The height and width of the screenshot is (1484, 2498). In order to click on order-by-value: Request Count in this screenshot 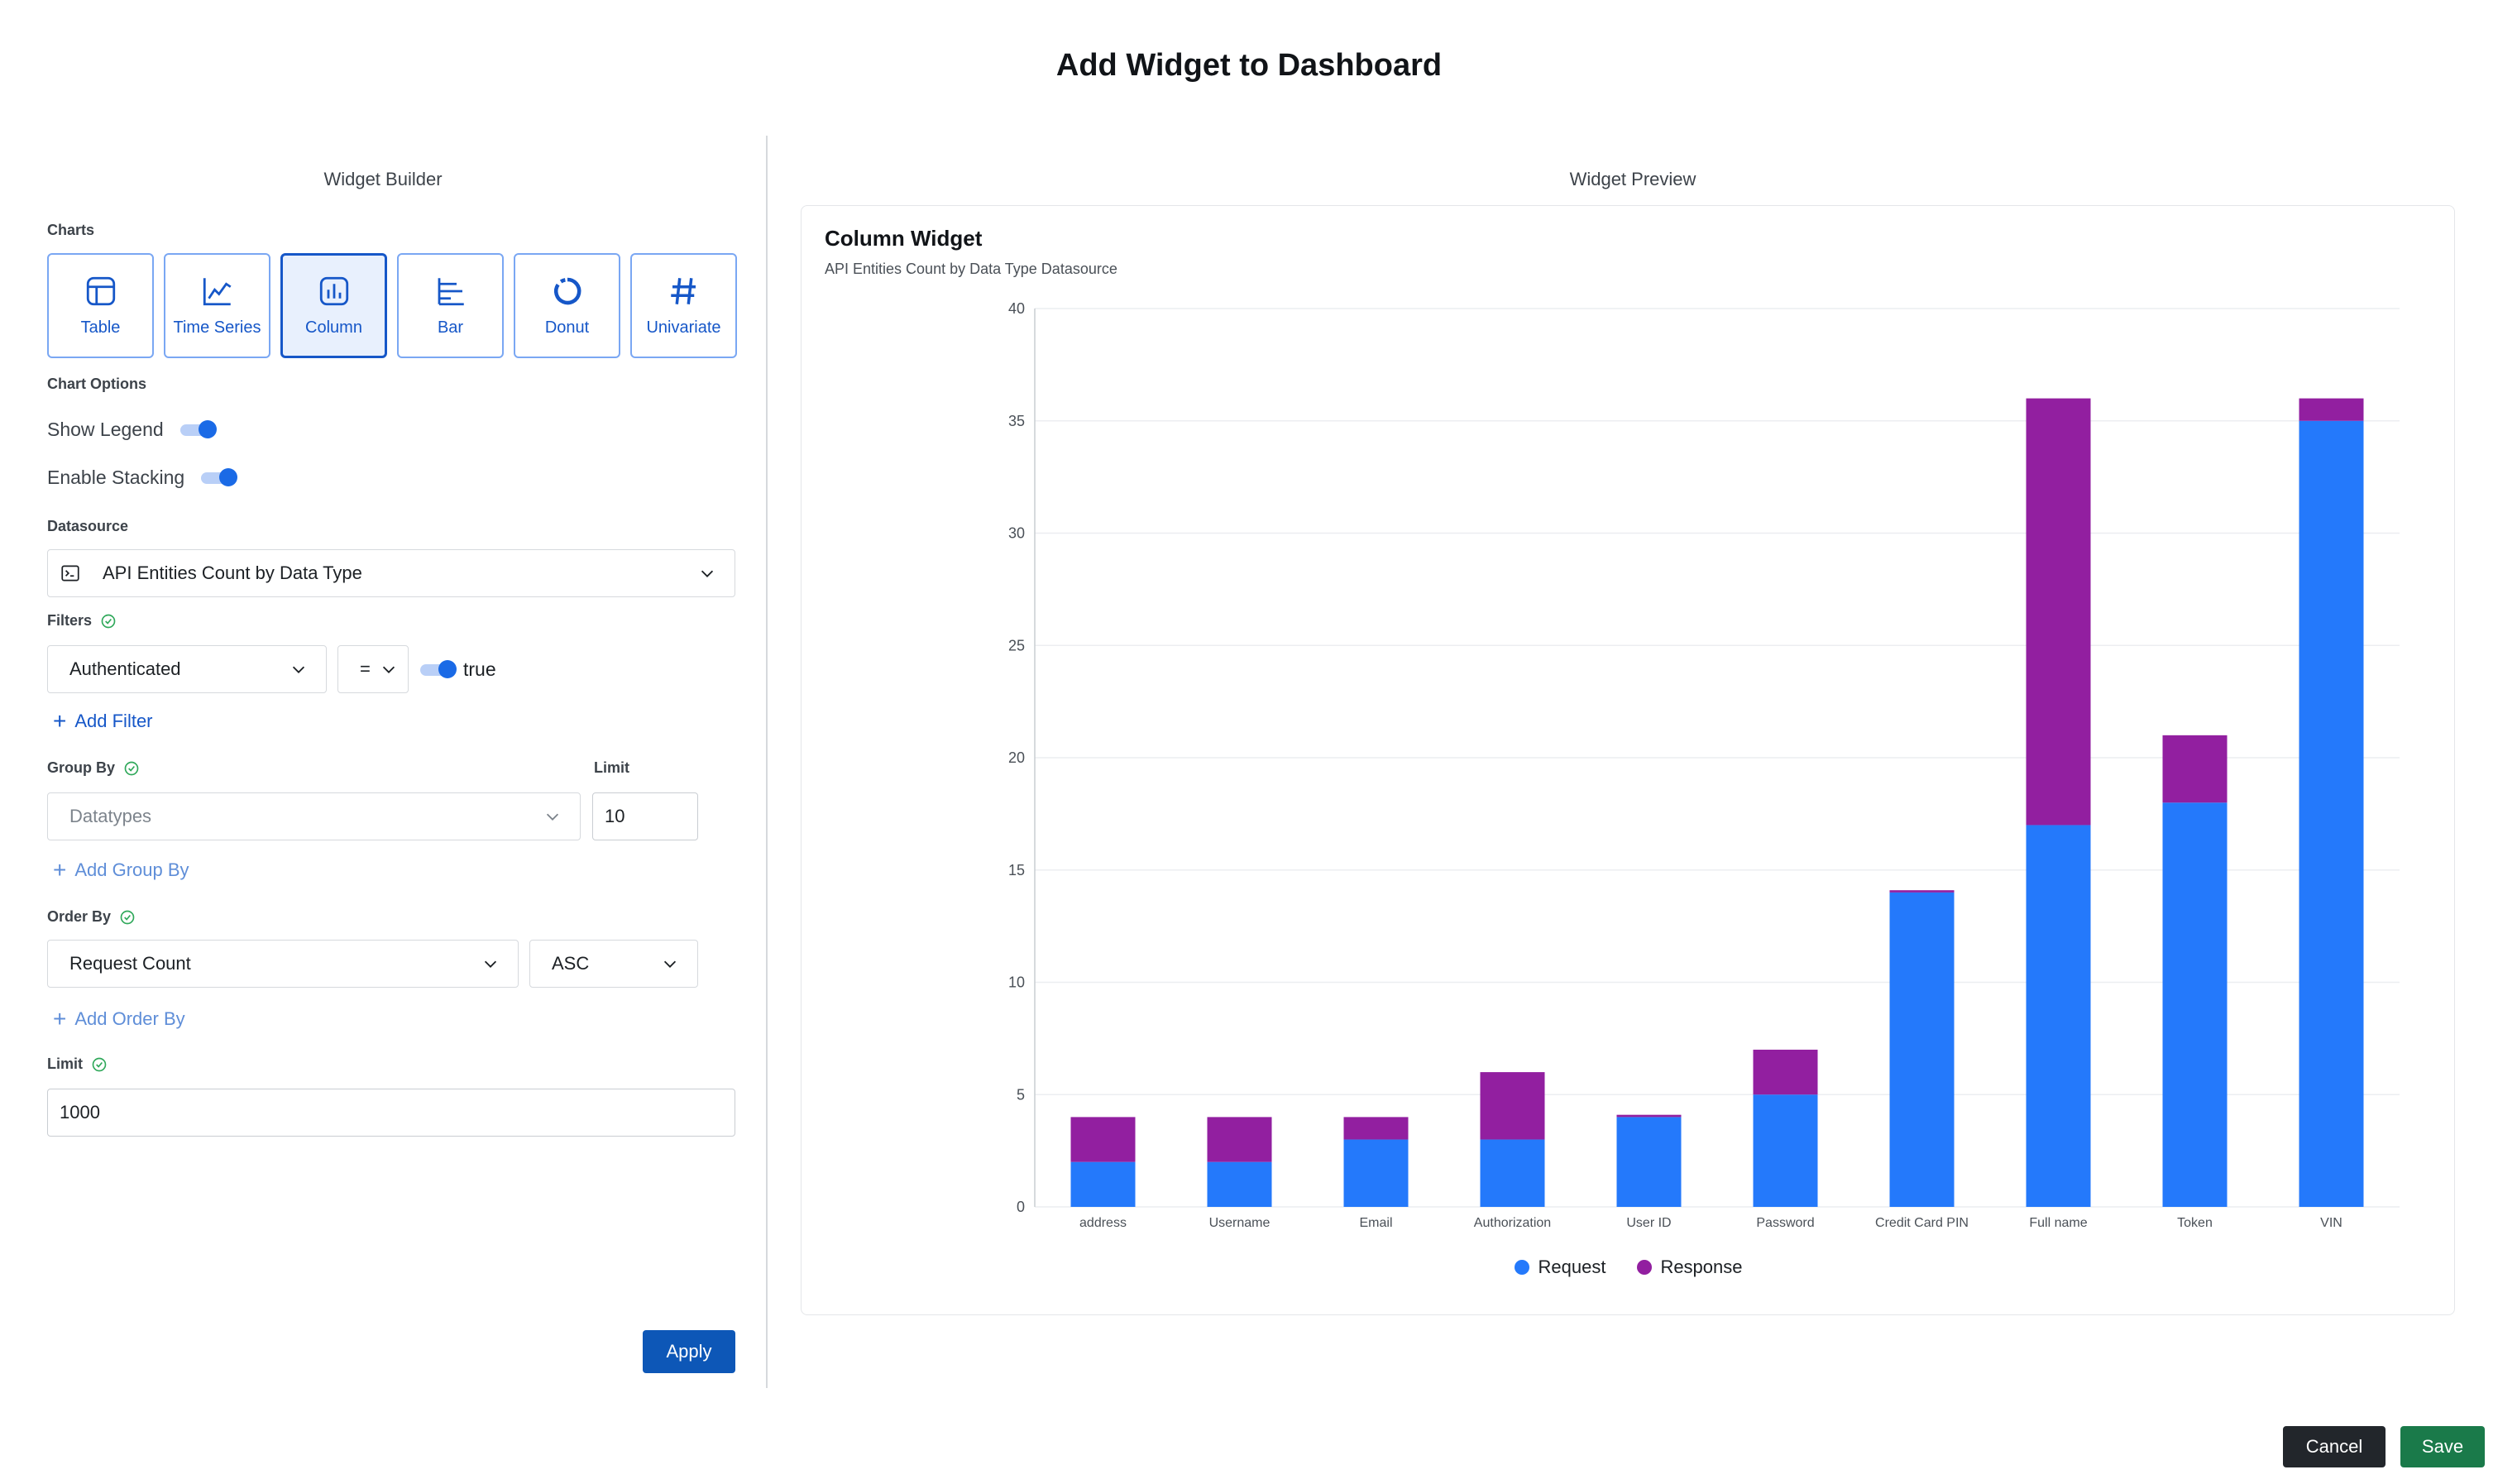, I will do `click(130, 963)`.